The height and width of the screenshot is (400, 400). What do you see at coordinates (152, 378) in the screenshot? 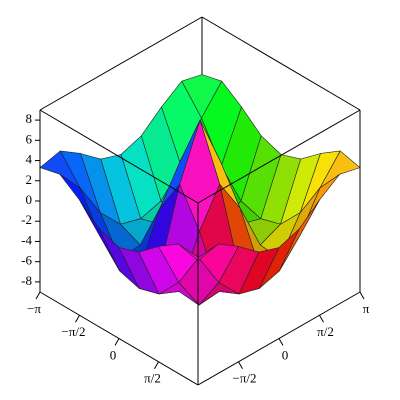
I see `x-tick-label: π/2` at bounding box center [152, 378].